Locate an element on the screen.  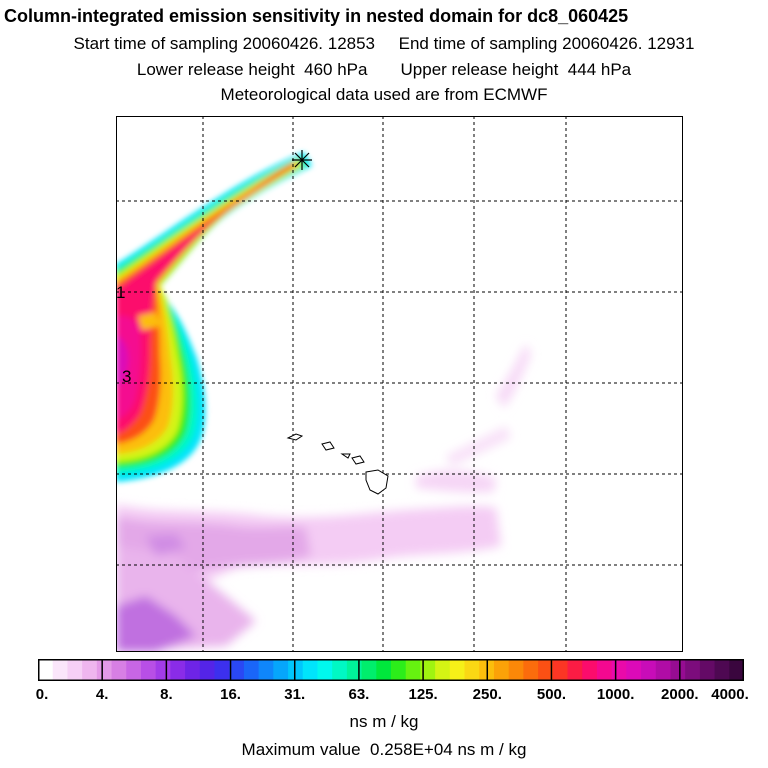
colorbar-tick-label: 31. is located at coordinates (295, 694).